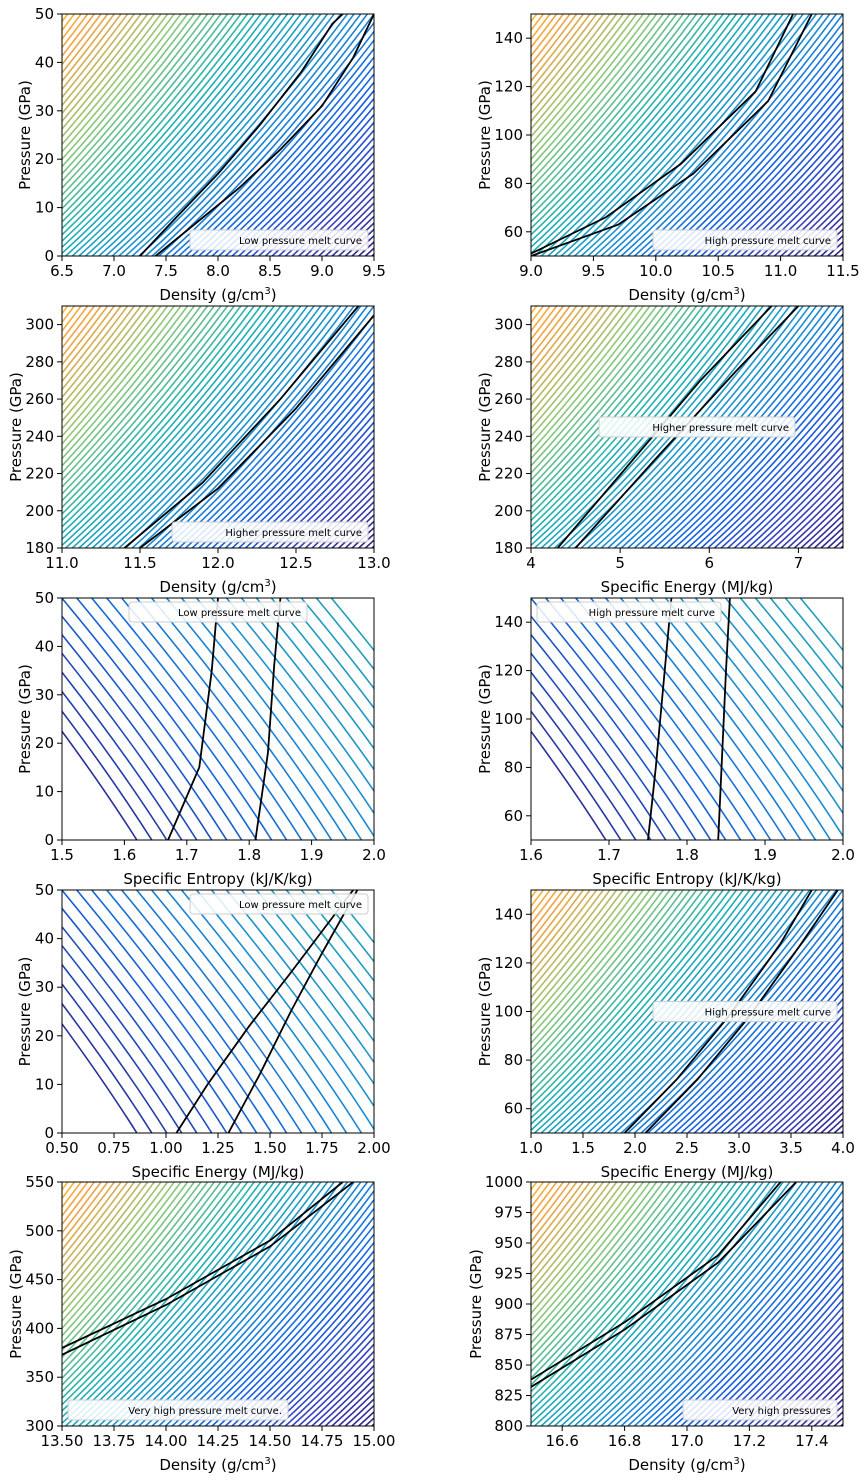 Image resolution: width=866 pixels, height=1481 pixels. What do you see at coordinates (620, 563) in the screenshot?
I see `x-tick-label: 5` at bounding box center [620, 563].